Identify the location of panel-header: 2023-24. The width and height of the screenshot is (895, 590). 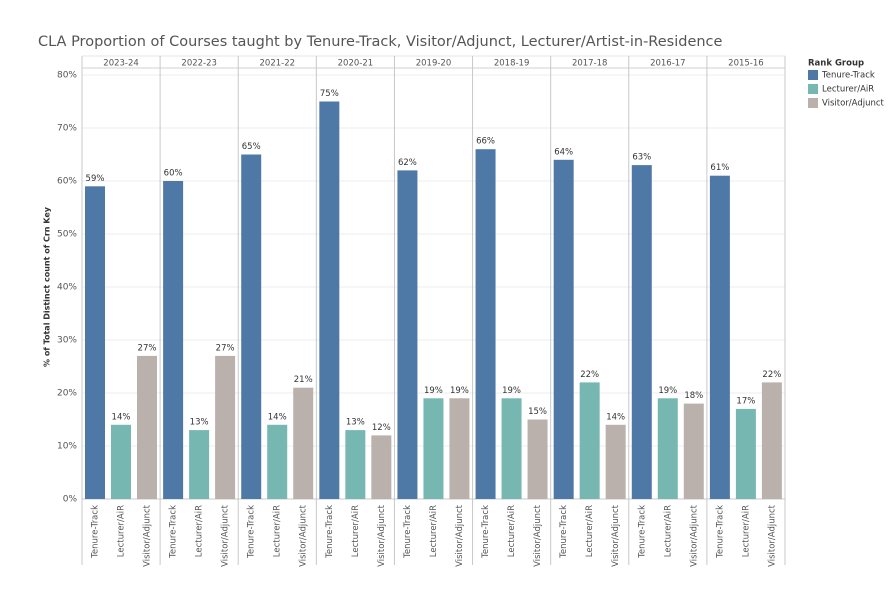
(121, 64).